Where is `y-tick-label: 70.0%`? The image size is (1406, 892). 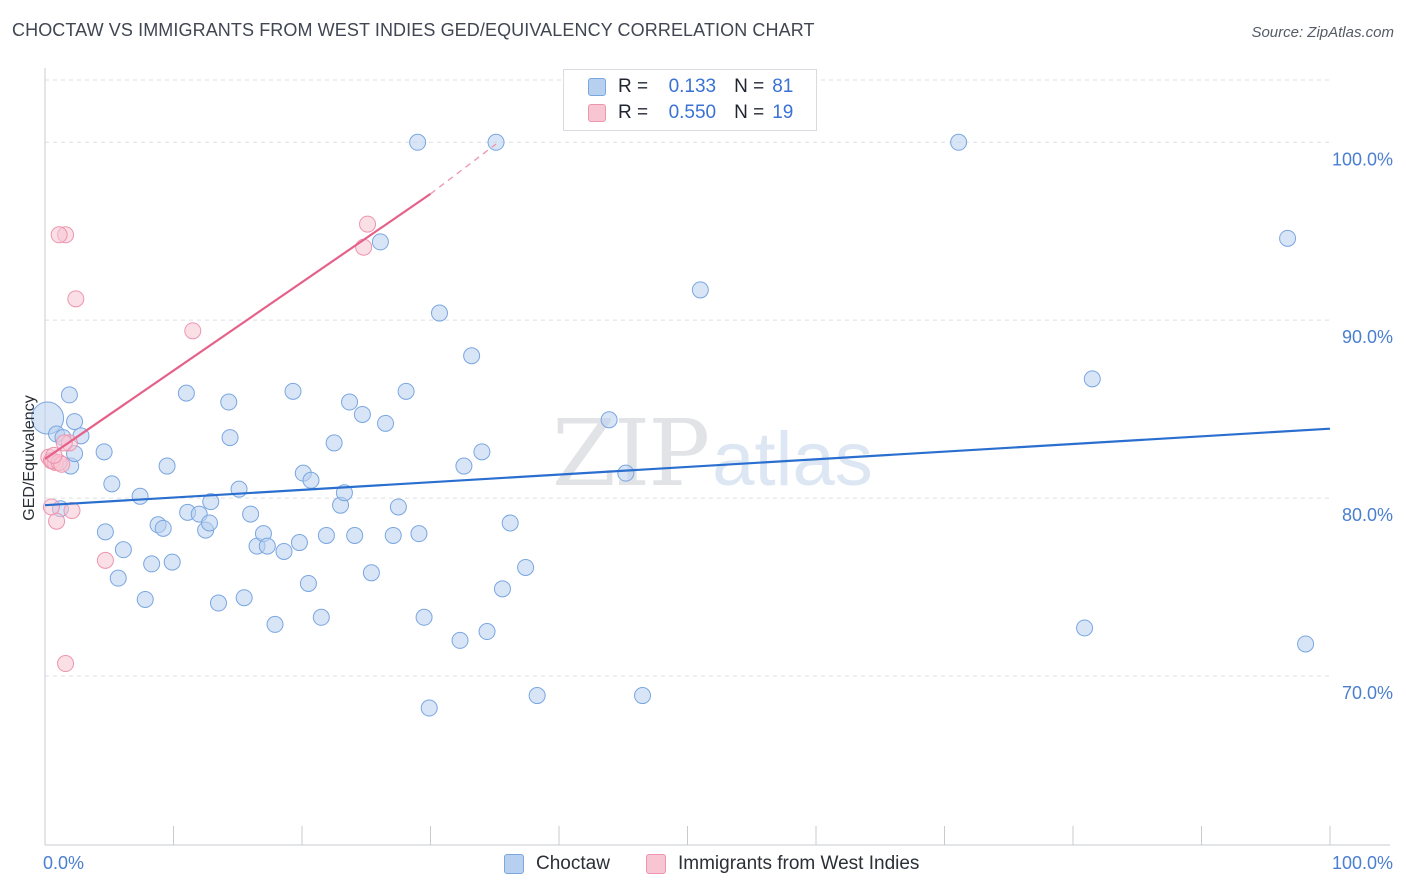
y-tick-label: 70.0% is located at coordinates (1367, 693).